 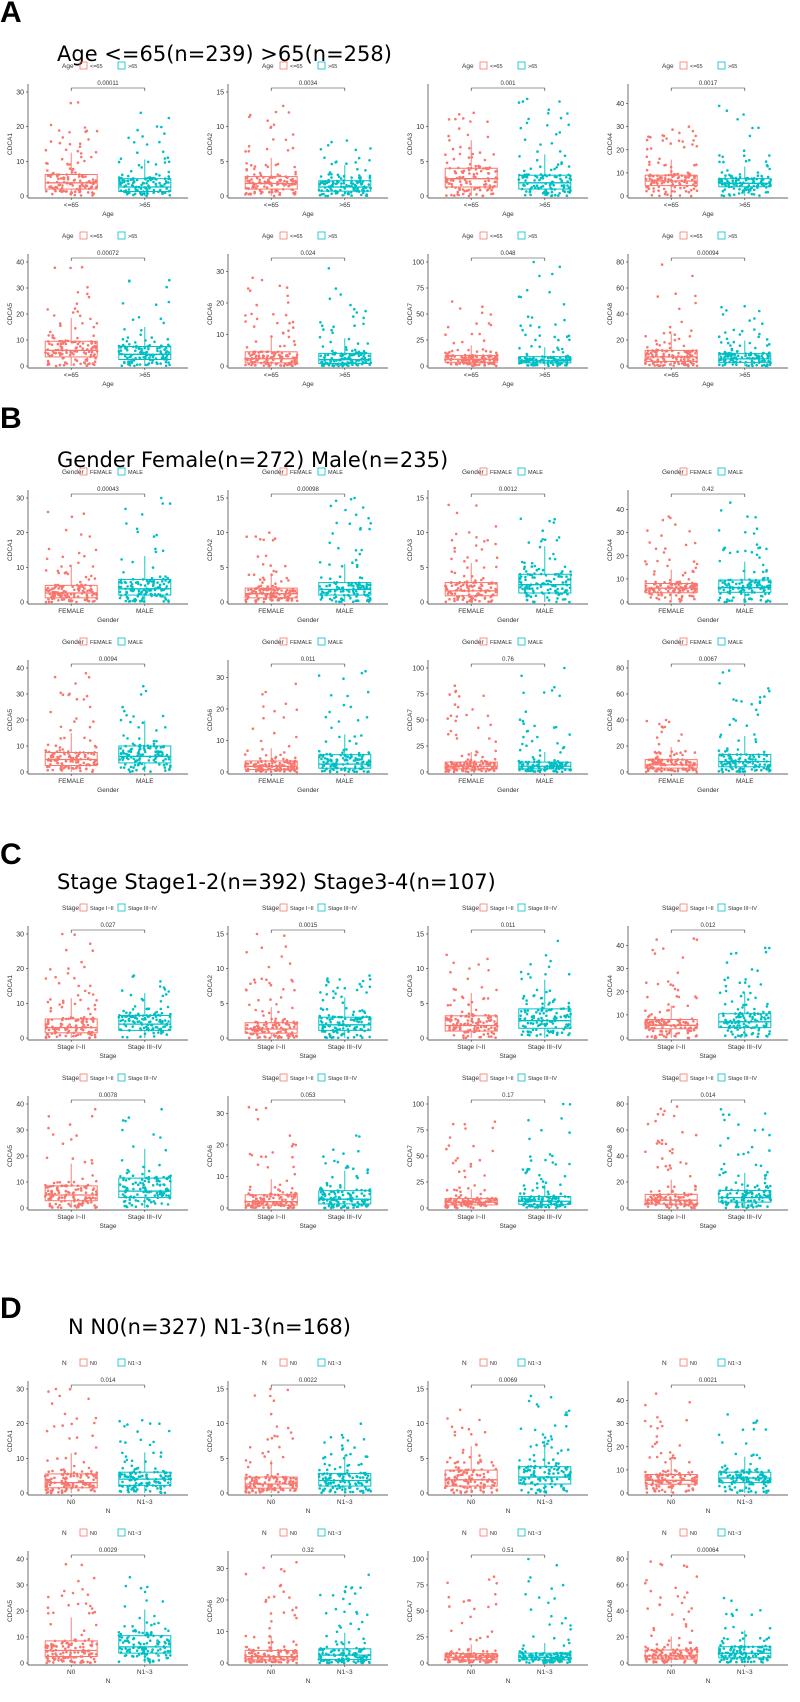 I want to click on x-axis-label: Gender, so click(x=708, y=790).